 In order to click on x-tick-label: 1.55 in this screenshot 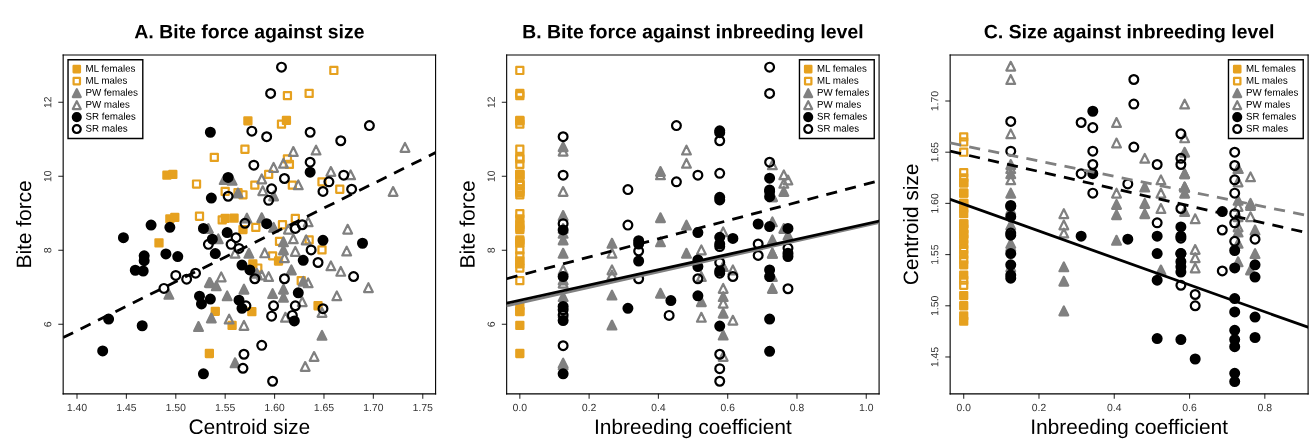, I will do `click(225, 407)`.